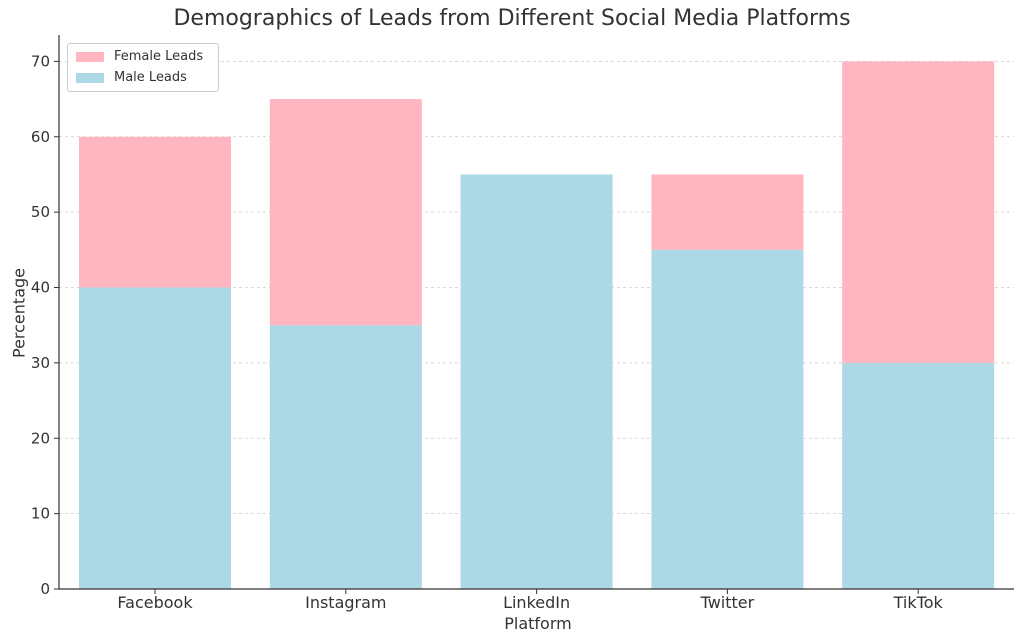  I want to click on legend-item-female: Female Leads, so click(139, 56).